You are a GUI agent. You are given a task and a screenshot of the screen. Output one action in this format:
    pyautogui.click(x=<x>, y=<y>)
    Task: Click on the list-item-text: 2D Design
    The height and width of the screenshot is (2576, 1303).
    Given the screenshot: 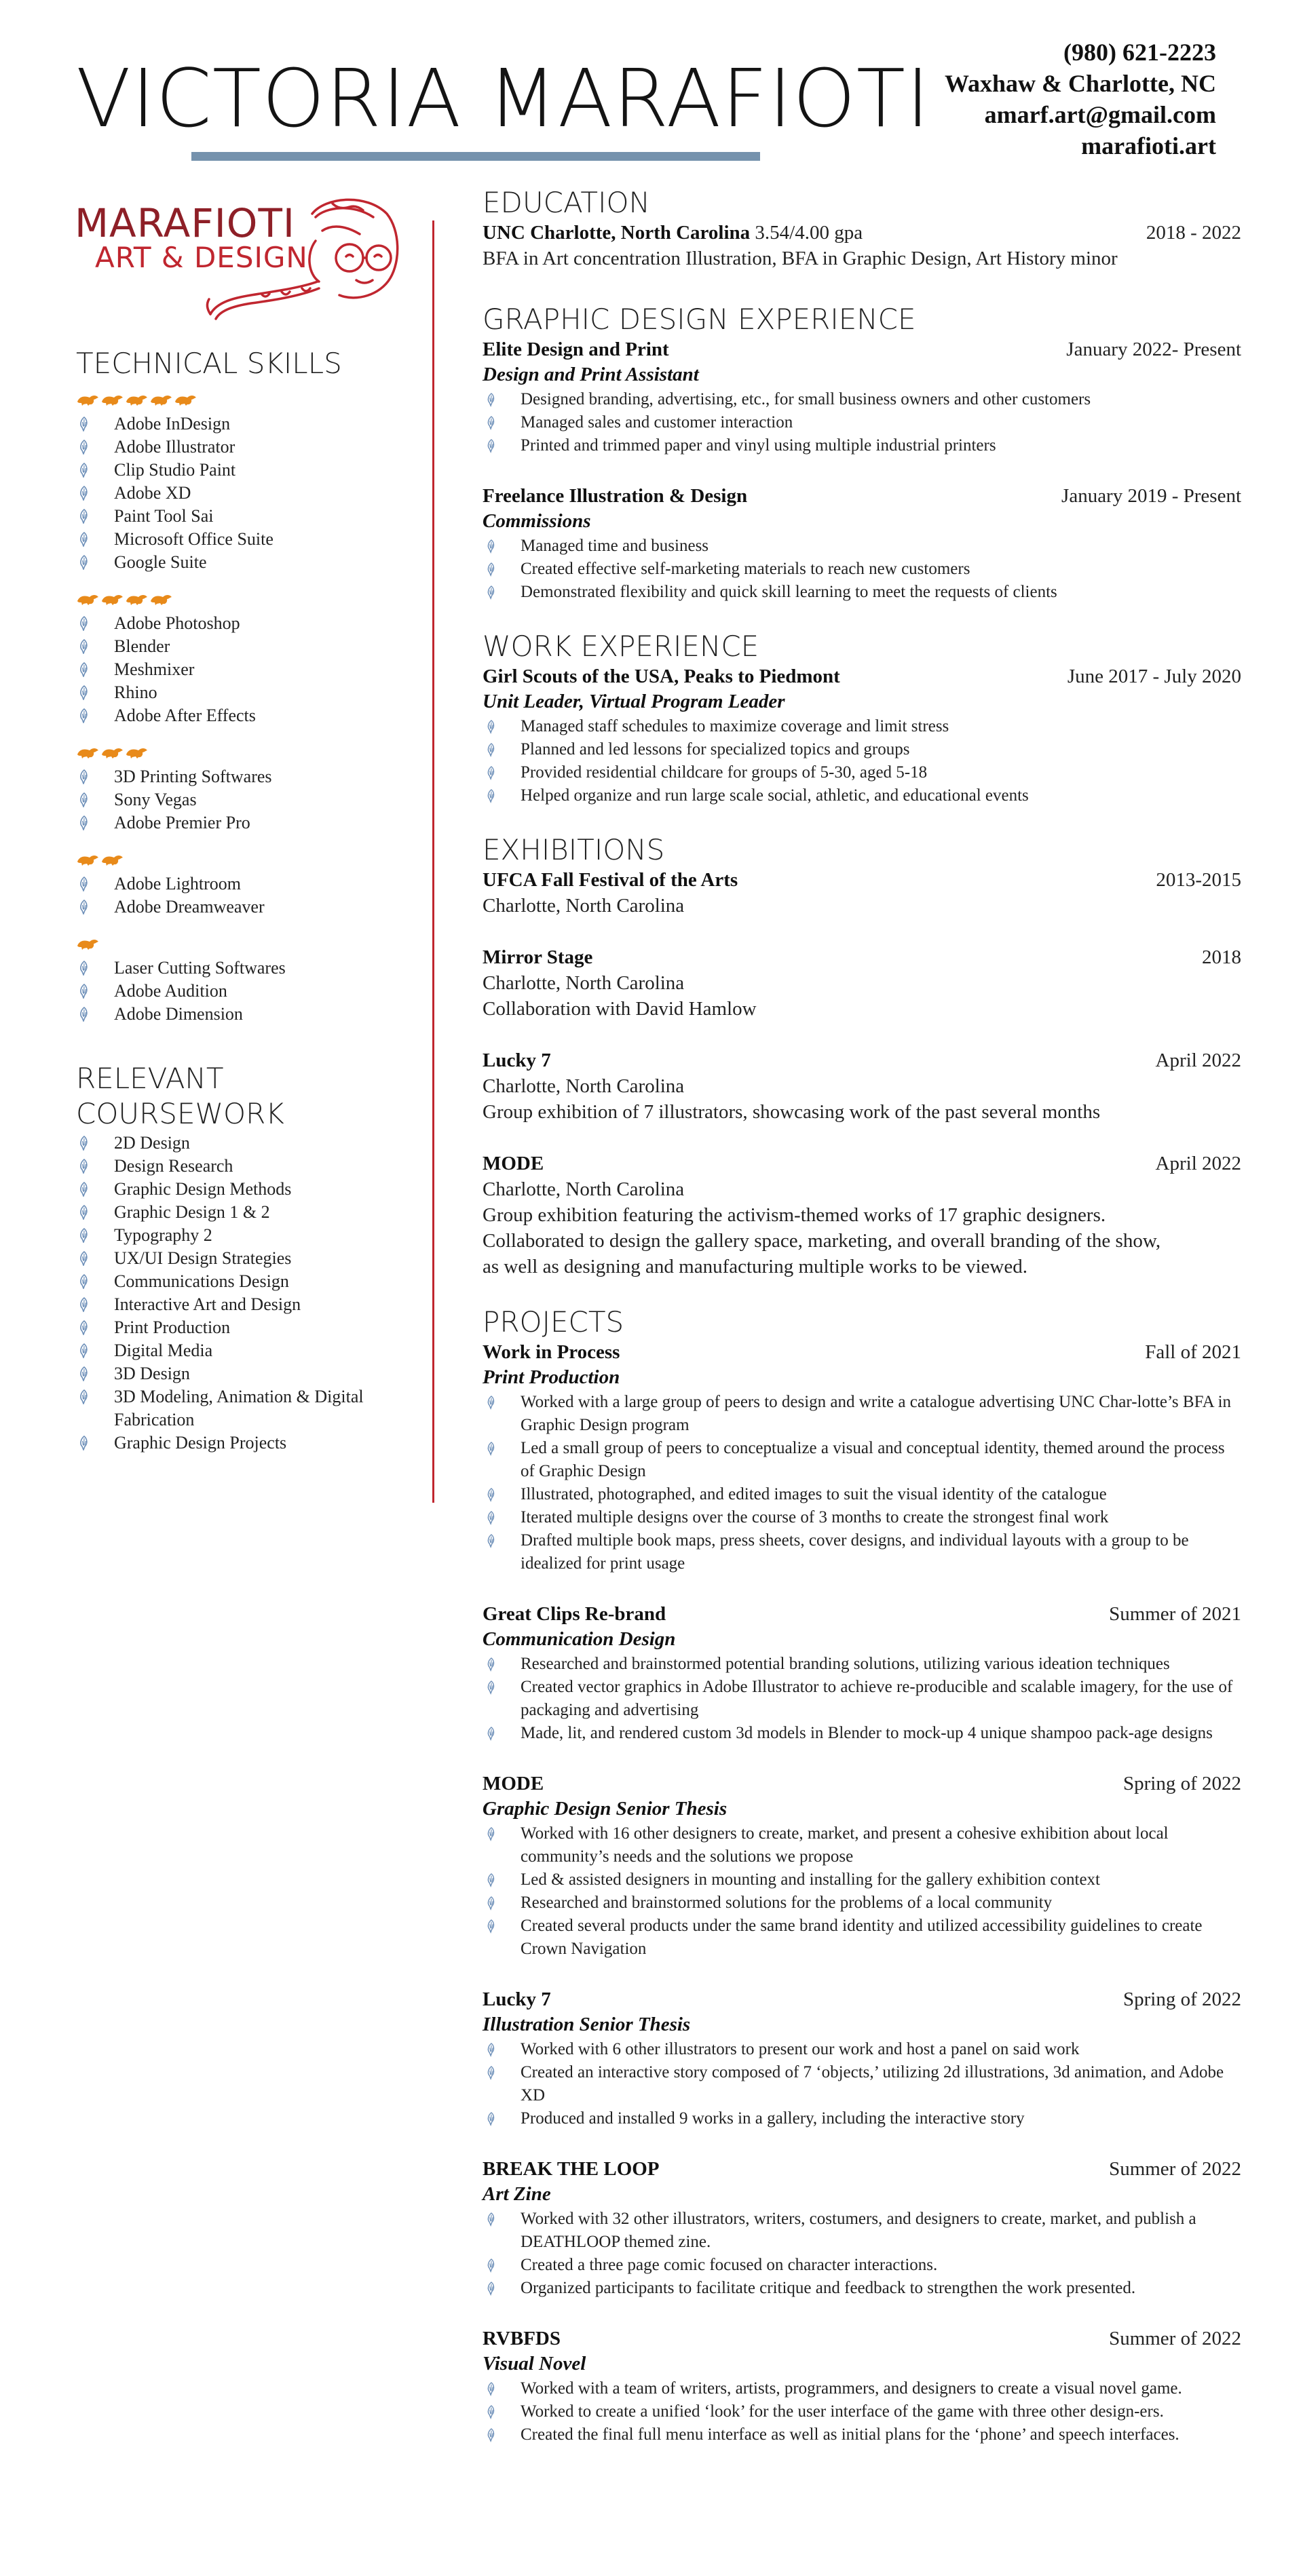 What is the action you would take?
    pyautogui.click(x=152, y=1143)
    